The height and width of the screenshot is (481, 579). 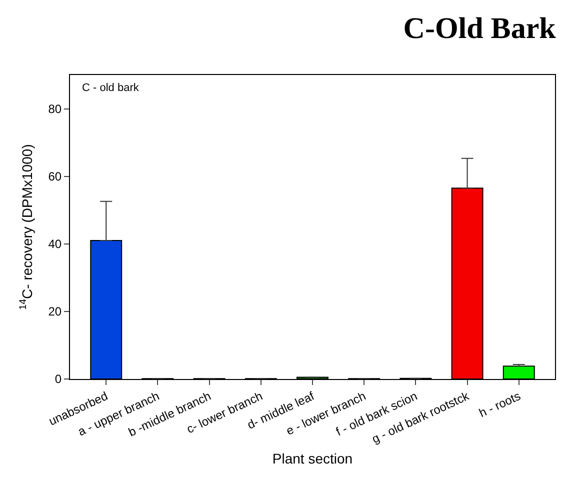 What do you see at coordinates (111, 88) in the screenshot?
I see `annotation: C - old bark` at bounding box center [111, 88].